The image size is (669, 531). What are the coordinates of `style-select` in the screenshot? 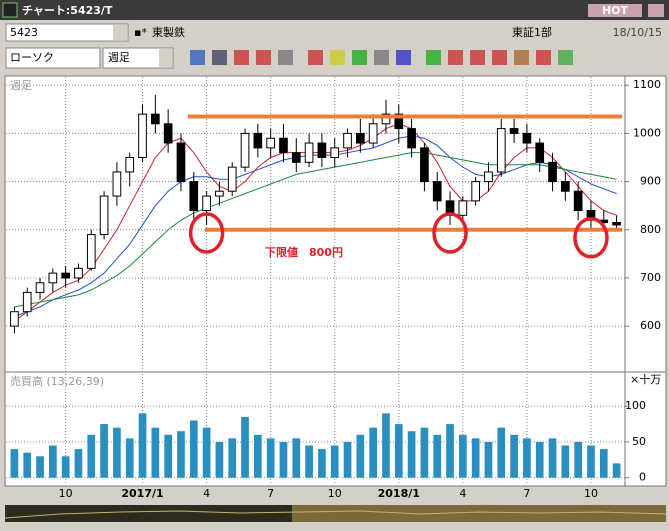 It's located at (53, 58).